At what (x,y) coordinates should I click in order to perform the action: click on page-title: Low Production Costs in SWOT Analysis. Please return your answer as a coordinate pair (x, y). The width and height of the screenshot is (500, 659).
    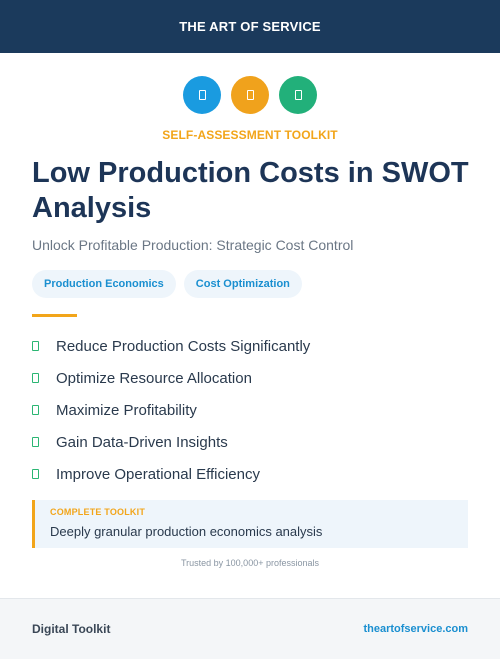
    Looking at the image, I should click on (250, 190).